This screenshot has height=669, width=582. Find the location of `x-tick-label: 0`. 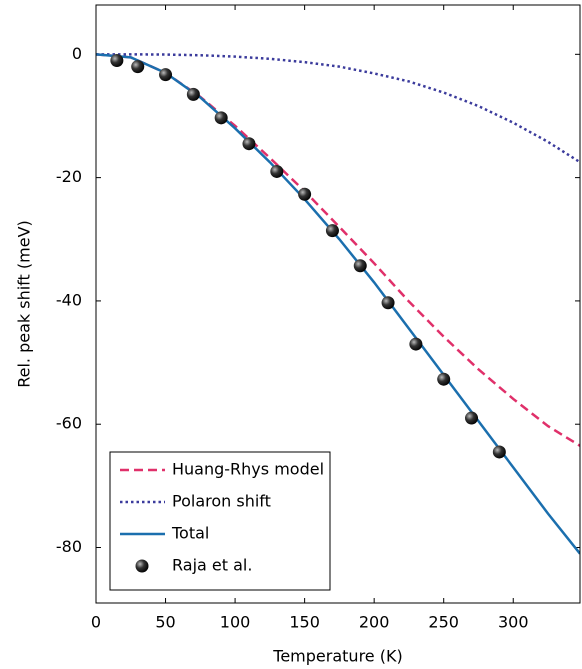

x-tick-label: 0 is located at coordinates (96, 622).